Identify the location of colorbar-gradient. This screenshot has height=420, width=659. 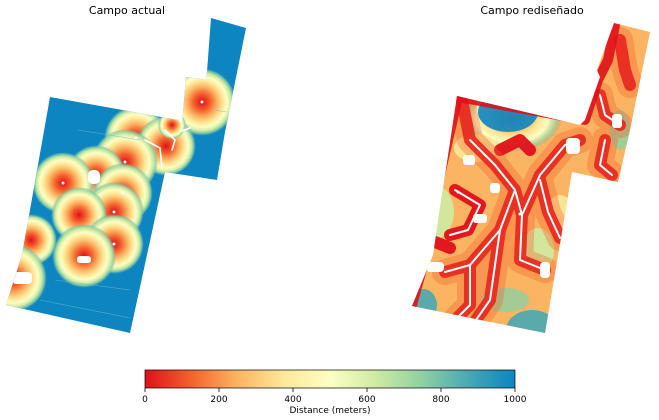
(330, 379).